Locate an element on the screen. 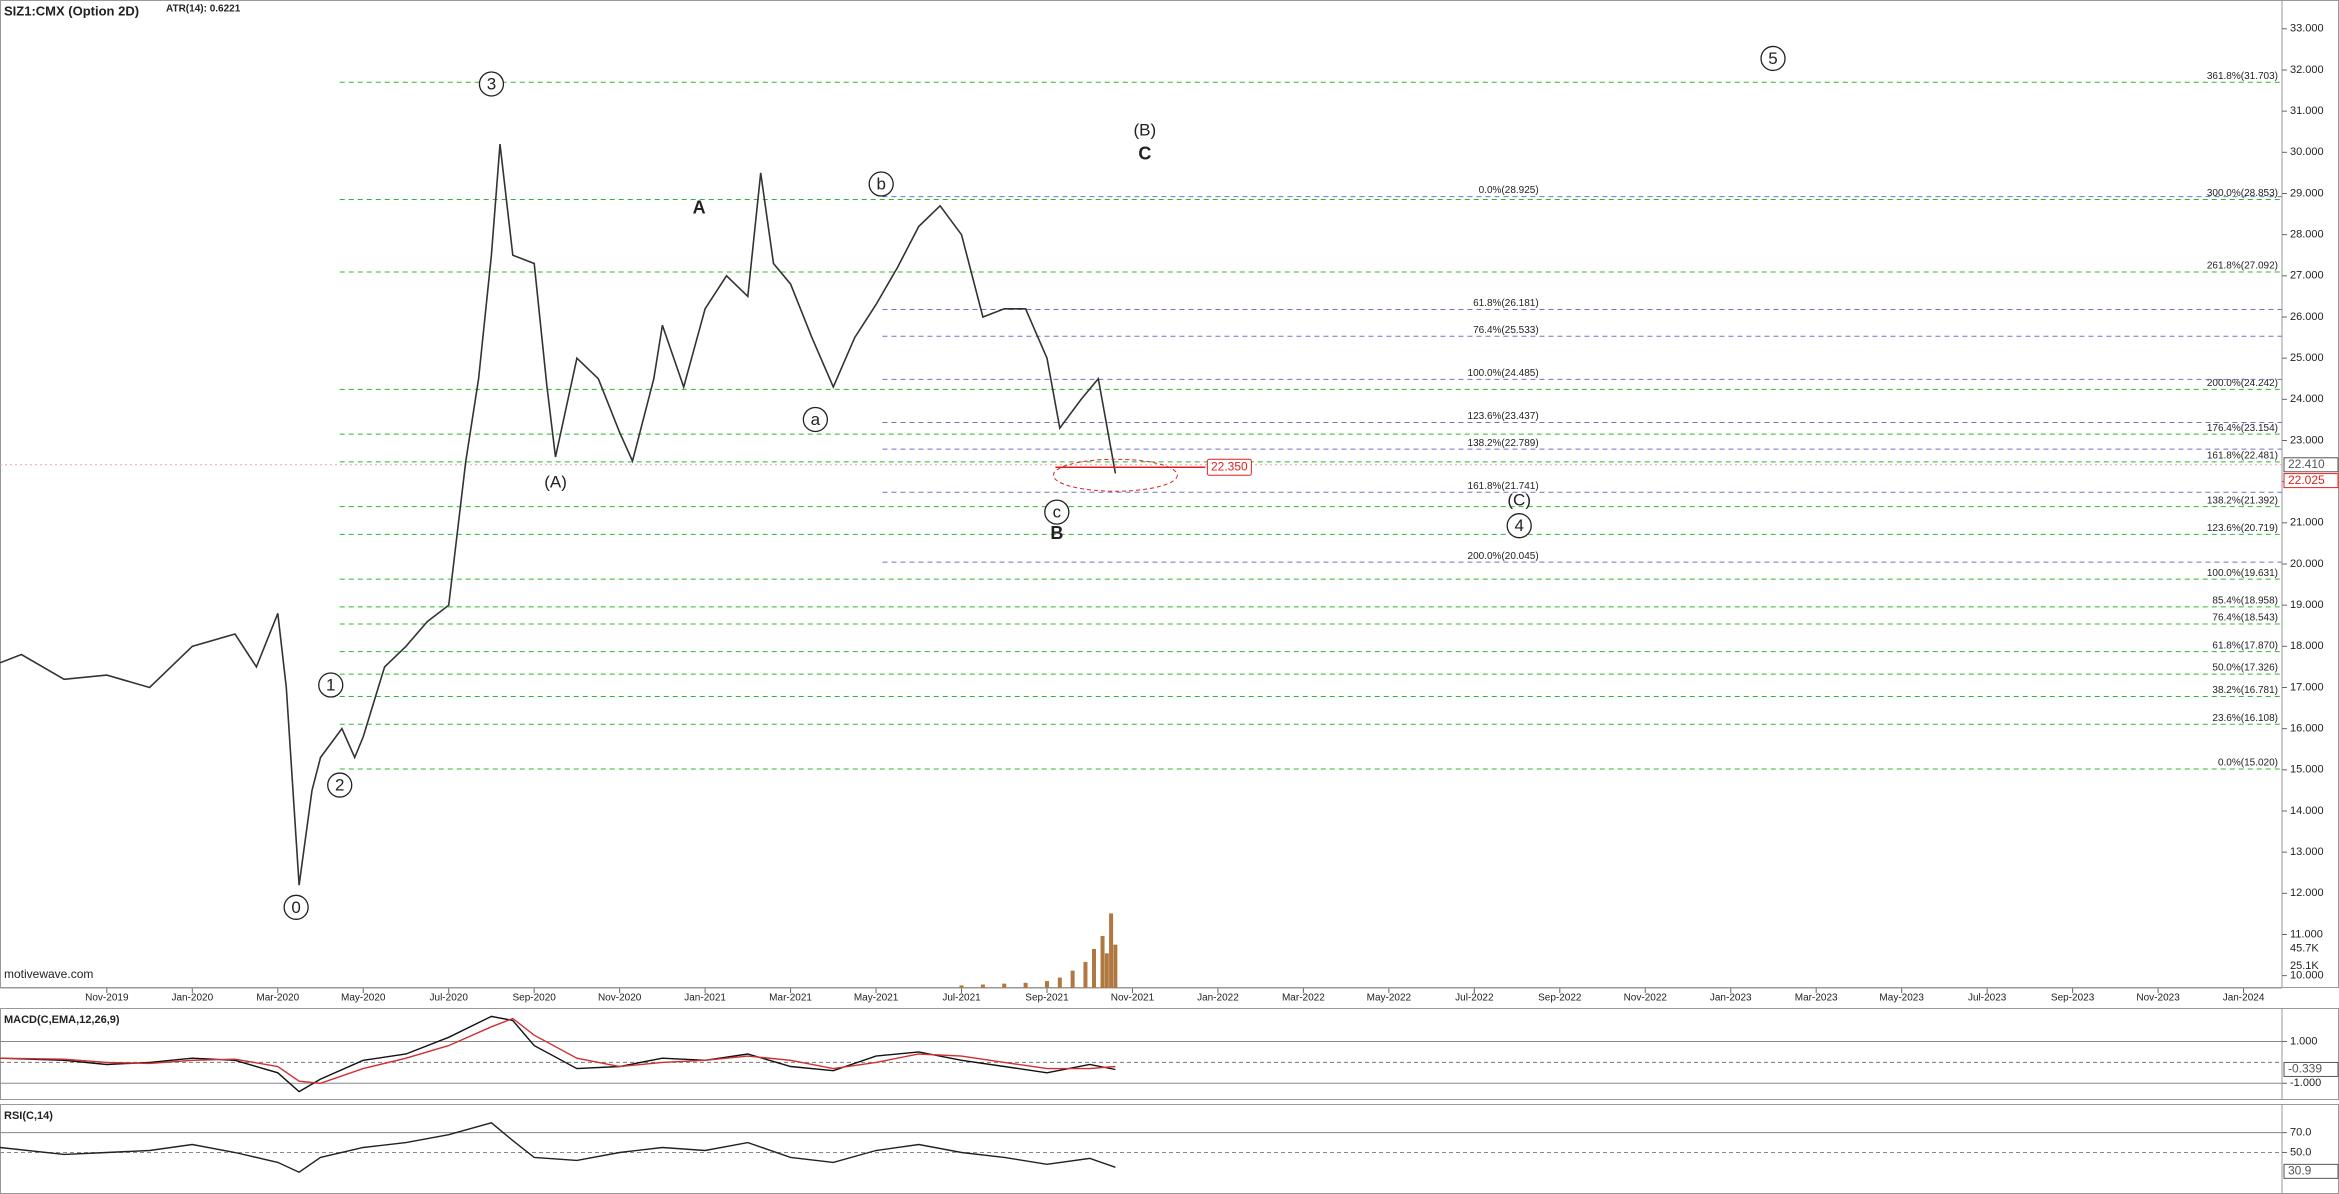 Image resolution: width=2339 pixels, height=1194 pixels. x-tick-label: Nov-2021 is located at coordinates (1133, 998).